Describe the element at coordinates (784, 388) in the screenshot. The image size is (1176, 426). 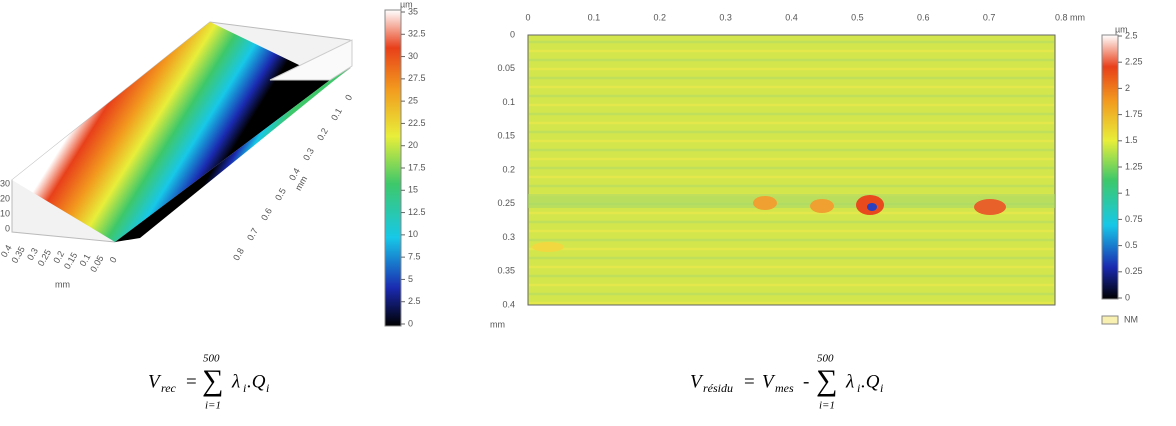
I see `eq-sub: mes` at that location.